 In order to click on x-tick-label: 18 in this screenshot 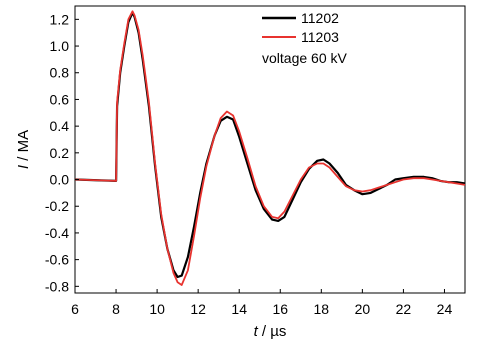, I will do `click(322, 309)`.